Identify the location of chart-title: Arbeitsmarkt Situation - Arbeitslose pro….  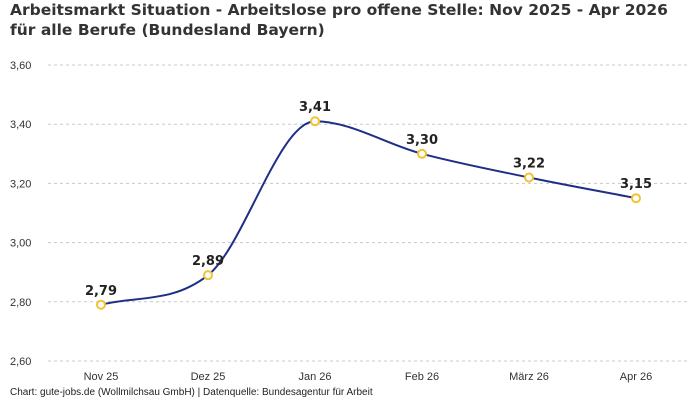
(339, 20).